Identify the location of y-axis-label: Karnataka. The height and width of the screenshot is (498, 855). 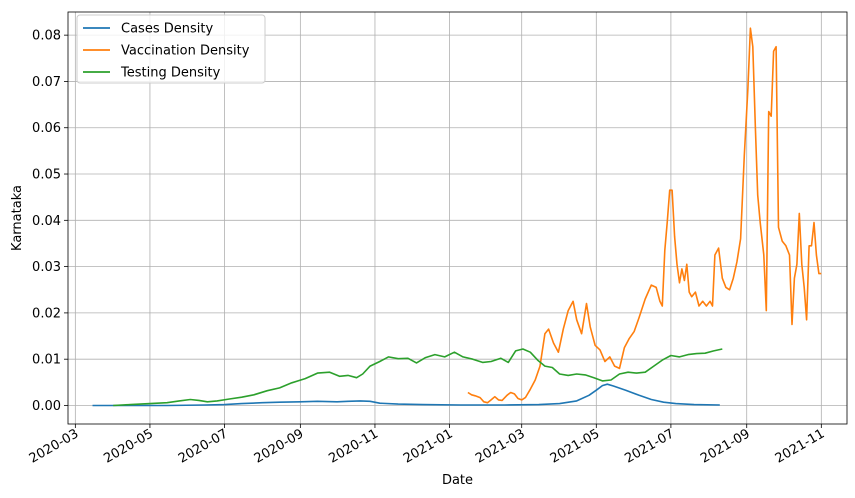
(17, 218).